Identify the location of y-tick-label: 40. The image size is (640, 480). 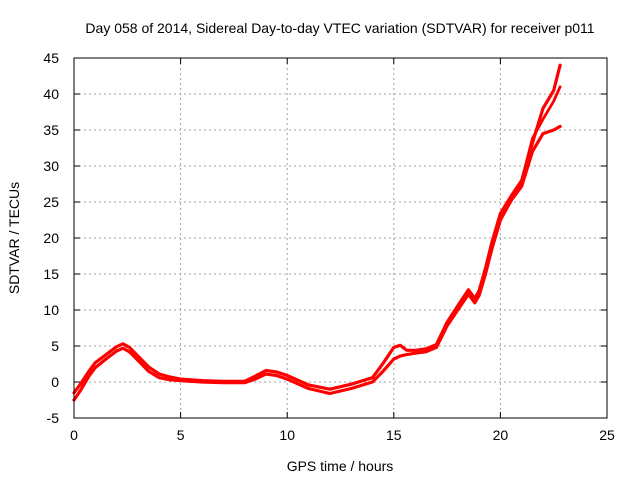
(51, 94).